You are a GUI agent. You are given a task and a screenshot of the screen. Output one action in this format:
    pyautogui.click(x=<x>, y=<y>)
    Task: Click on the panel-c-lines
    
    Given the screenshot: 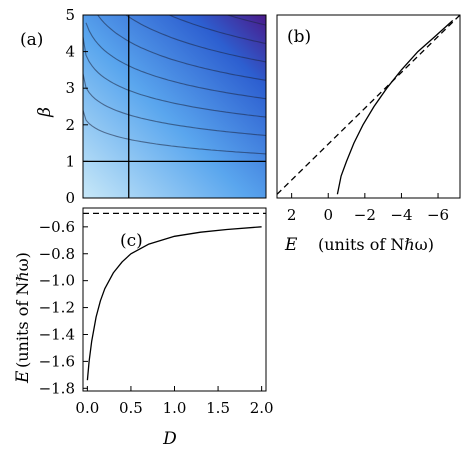 What is the action you would take?
    pyautogui.click(x=174, y=296)
    